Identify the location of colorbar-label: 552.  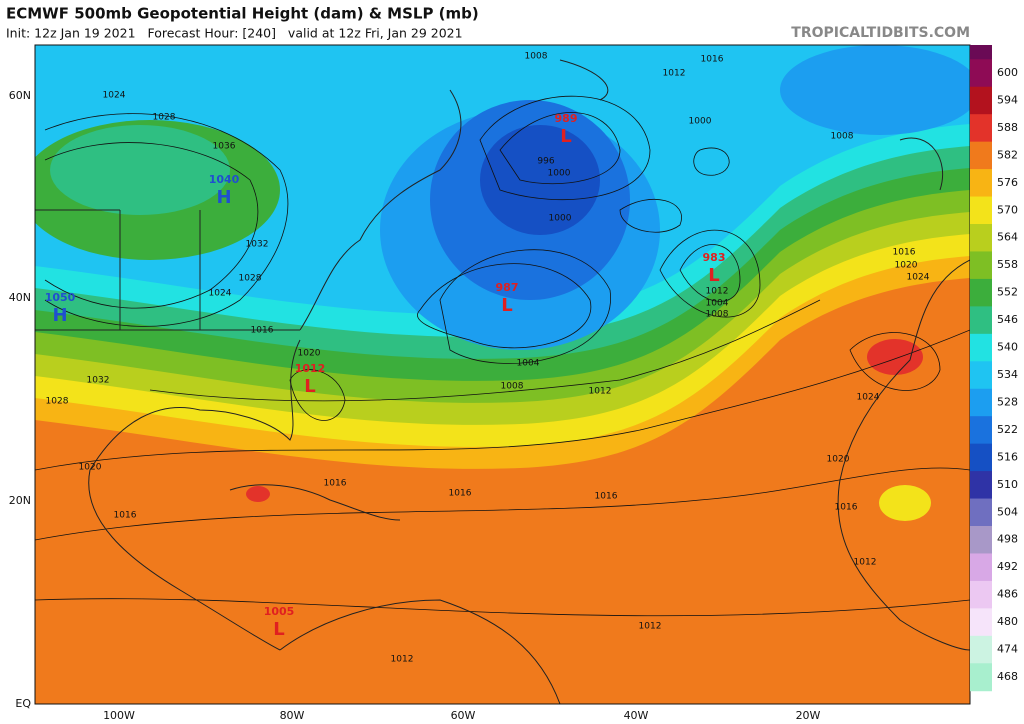
(1007, 292).